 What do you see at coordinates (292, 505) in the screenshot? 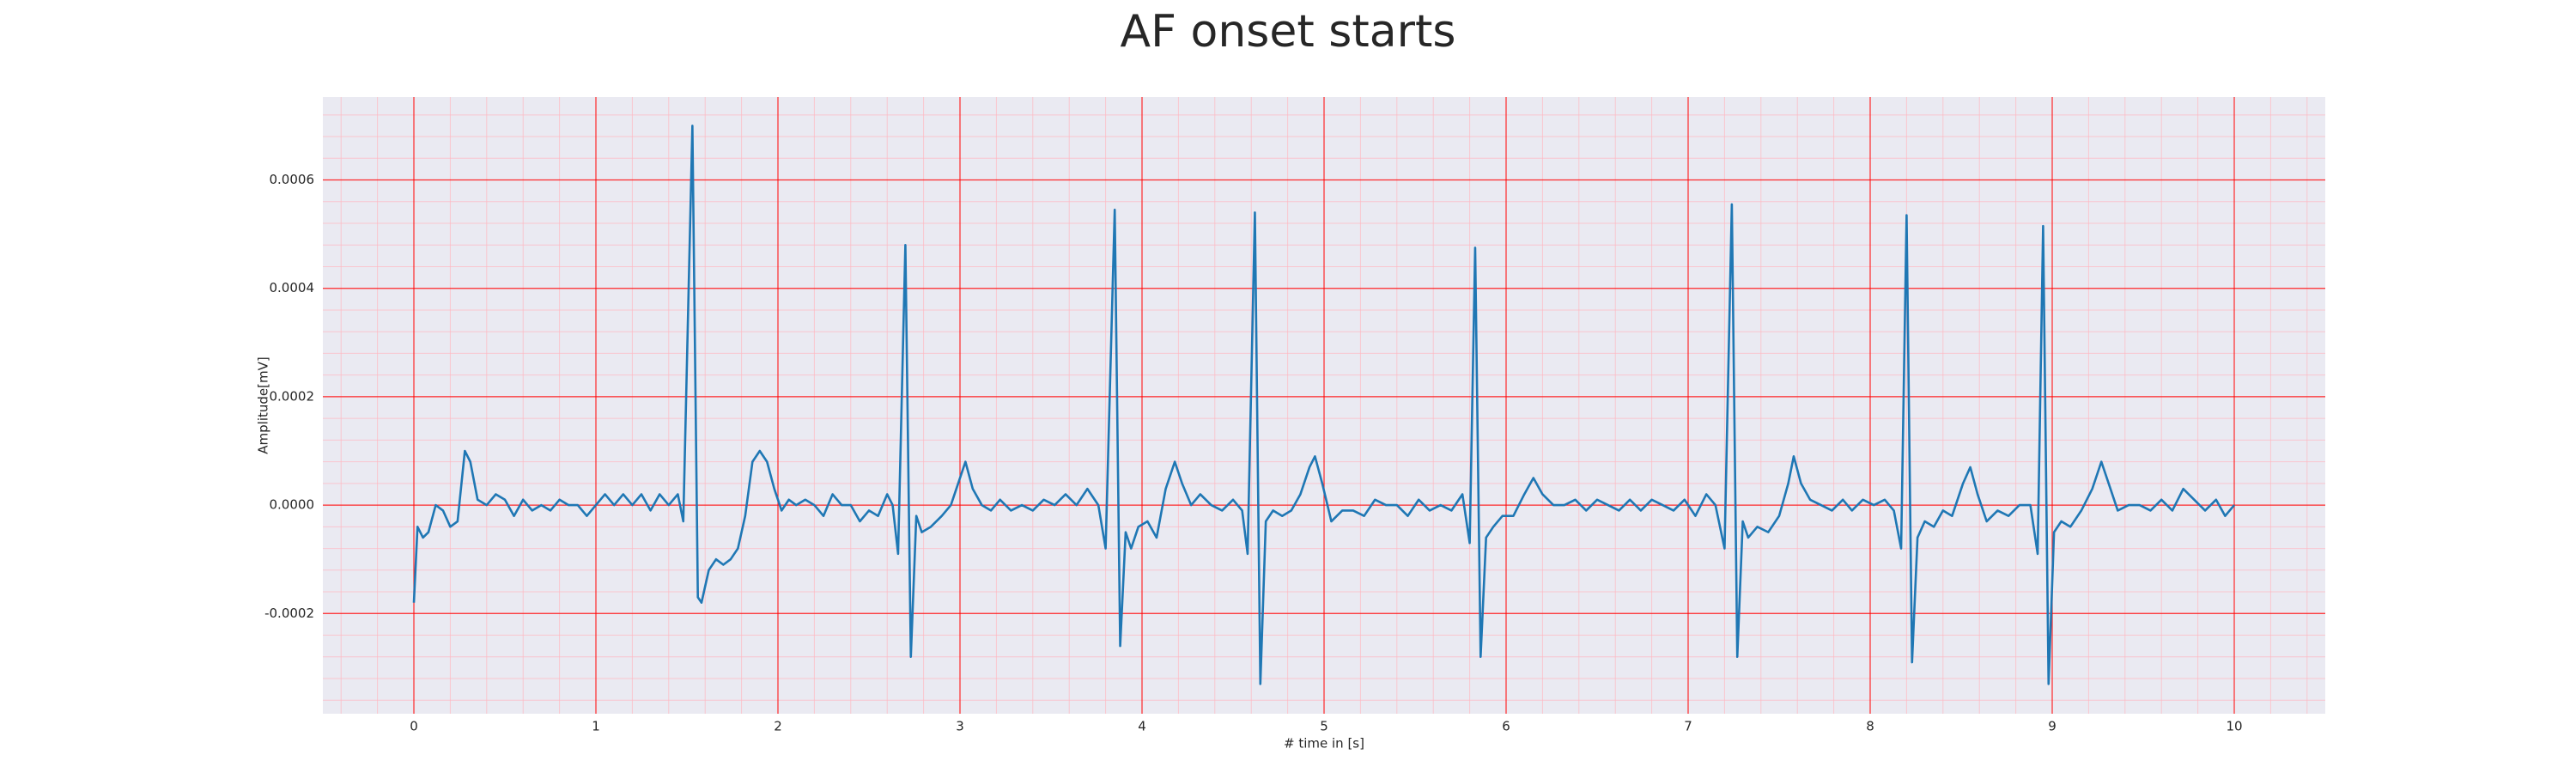
I see `y-tick-label: 0.0000` at bounding box center [292, 505].